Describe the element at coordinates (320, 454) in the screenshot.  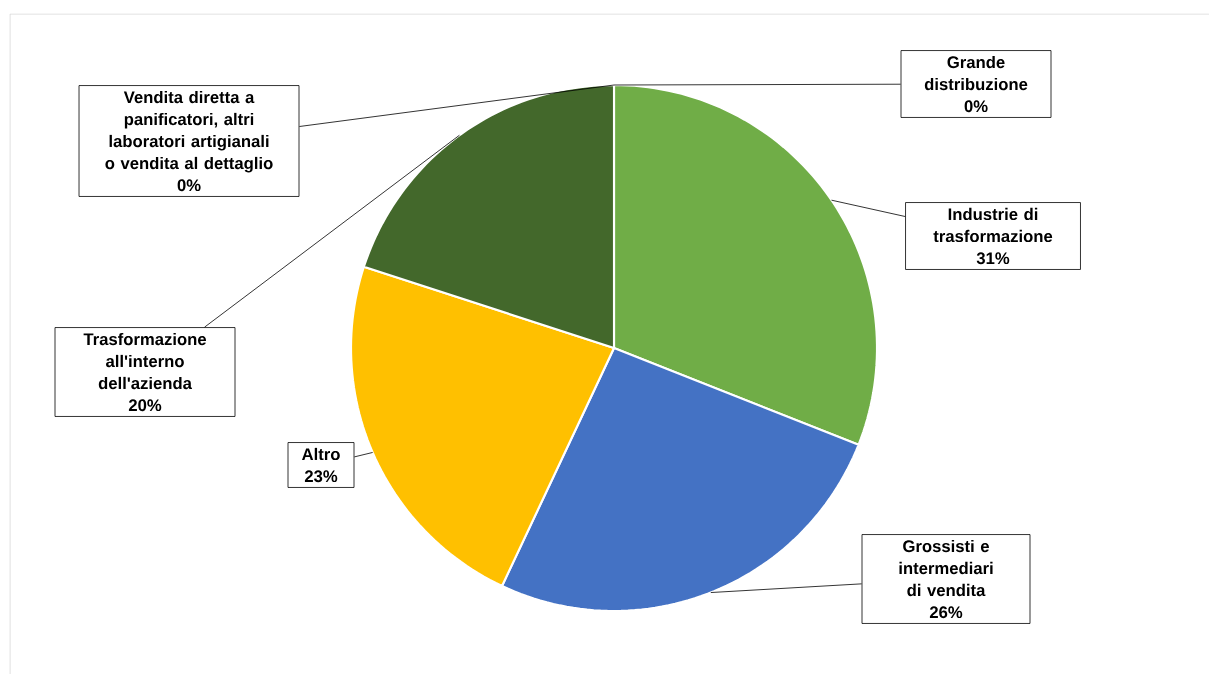
I see `slice-label: Altro` at that location.